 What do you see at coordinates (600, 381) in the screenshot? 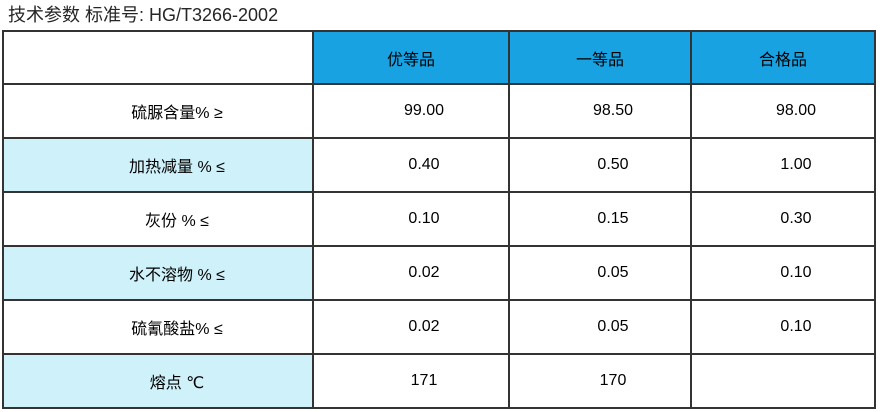
I see `cell-value: 170` at bounding box center [600, 381].